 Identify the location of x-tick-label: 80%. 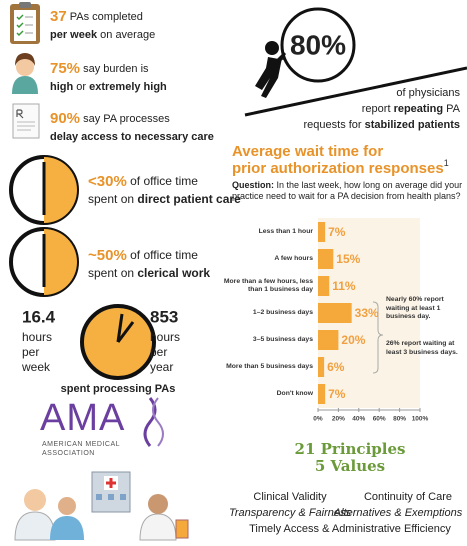
(399, 419).